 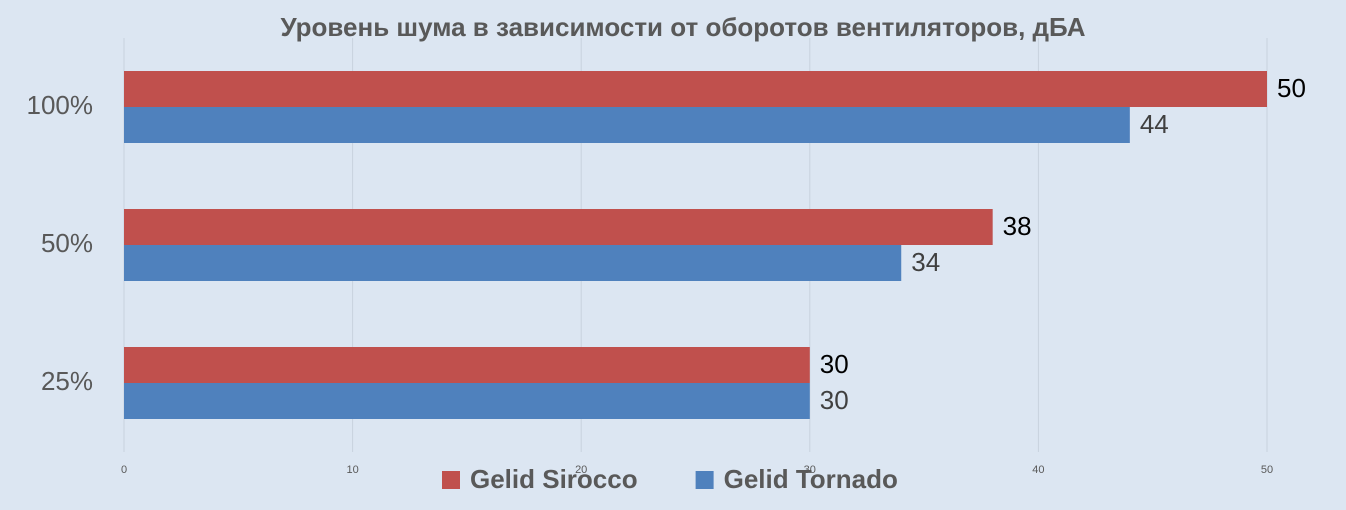 I want to click on x-tick-label: 10, so click(x=352, y=470).